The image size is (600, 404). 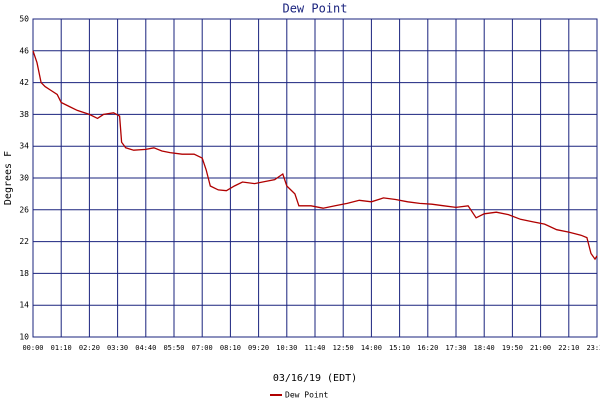 What do you see at coordinates (258, 348) in the screenshot?
I see `x-tick-label: 09:20` at bounding box center [258, 348].